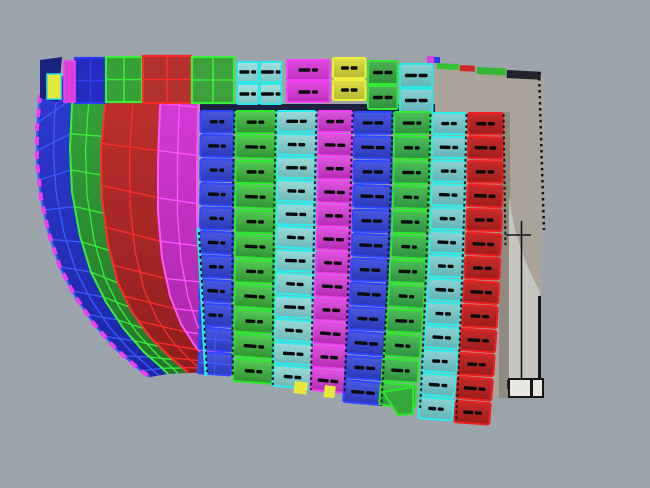 This screenshot has height=488, width=650. I want to click on plate-column-green, so click(254, 247).